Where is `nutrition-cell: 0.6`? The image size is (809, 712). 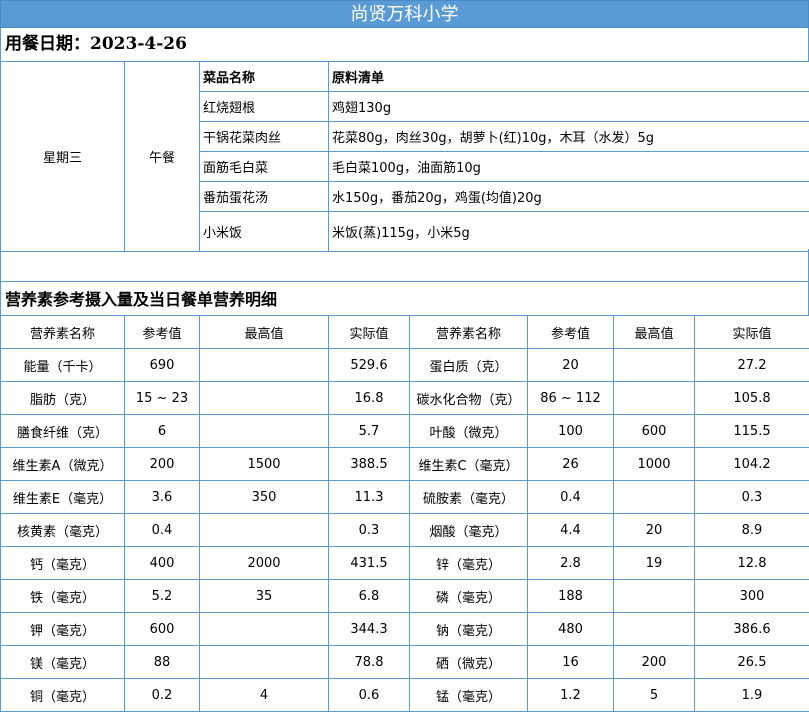
nutrition-cell: 0.6 is located at coordinates (369, 695).